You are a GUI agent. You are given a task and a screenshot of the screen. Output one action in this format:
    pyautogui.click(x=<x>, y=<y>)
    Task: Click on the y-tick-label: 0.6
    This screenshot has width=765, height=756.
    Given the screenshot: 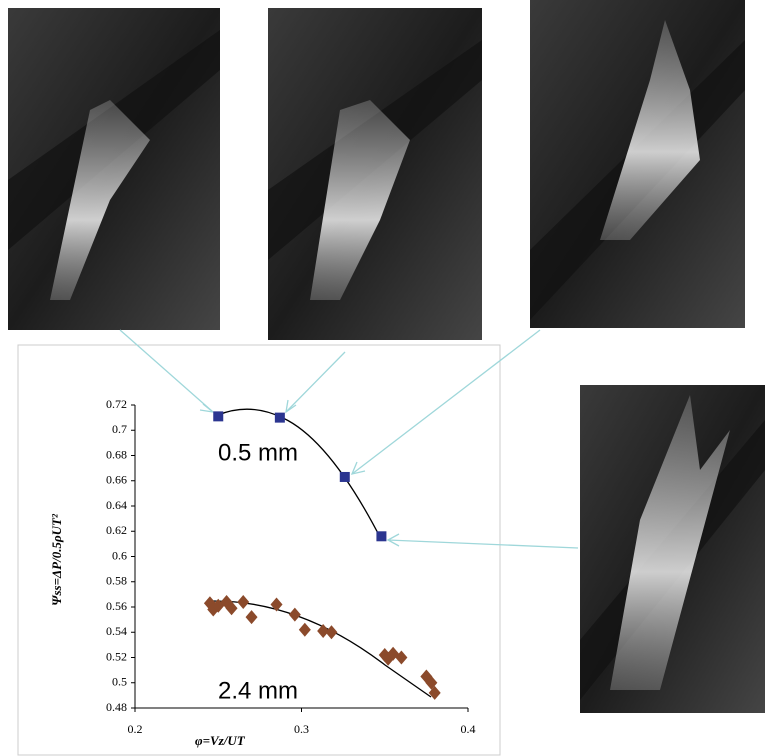 What is the action you would take?
    pyautogui.click(x=119, y=555)
    